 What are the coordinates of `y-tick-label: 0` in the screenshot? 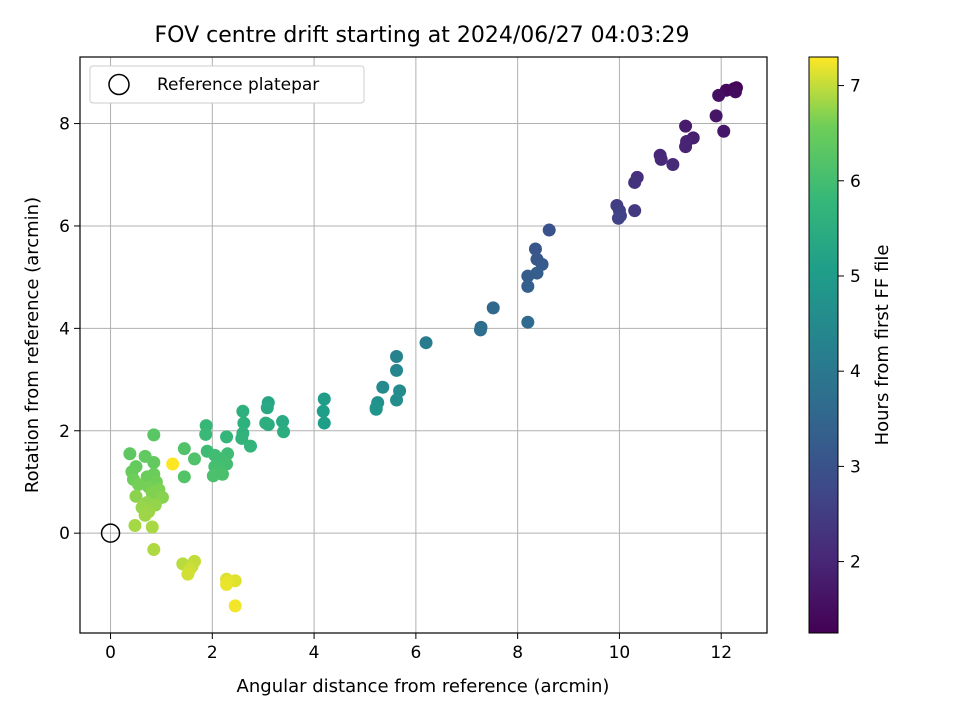 It's located at (64, 534).